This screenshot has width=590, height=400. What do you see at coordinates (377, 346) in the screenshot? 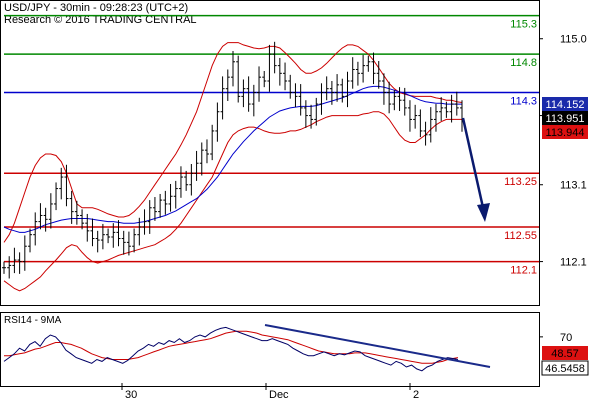
I see `rsi-trendline` at bounding box center [377, 346].